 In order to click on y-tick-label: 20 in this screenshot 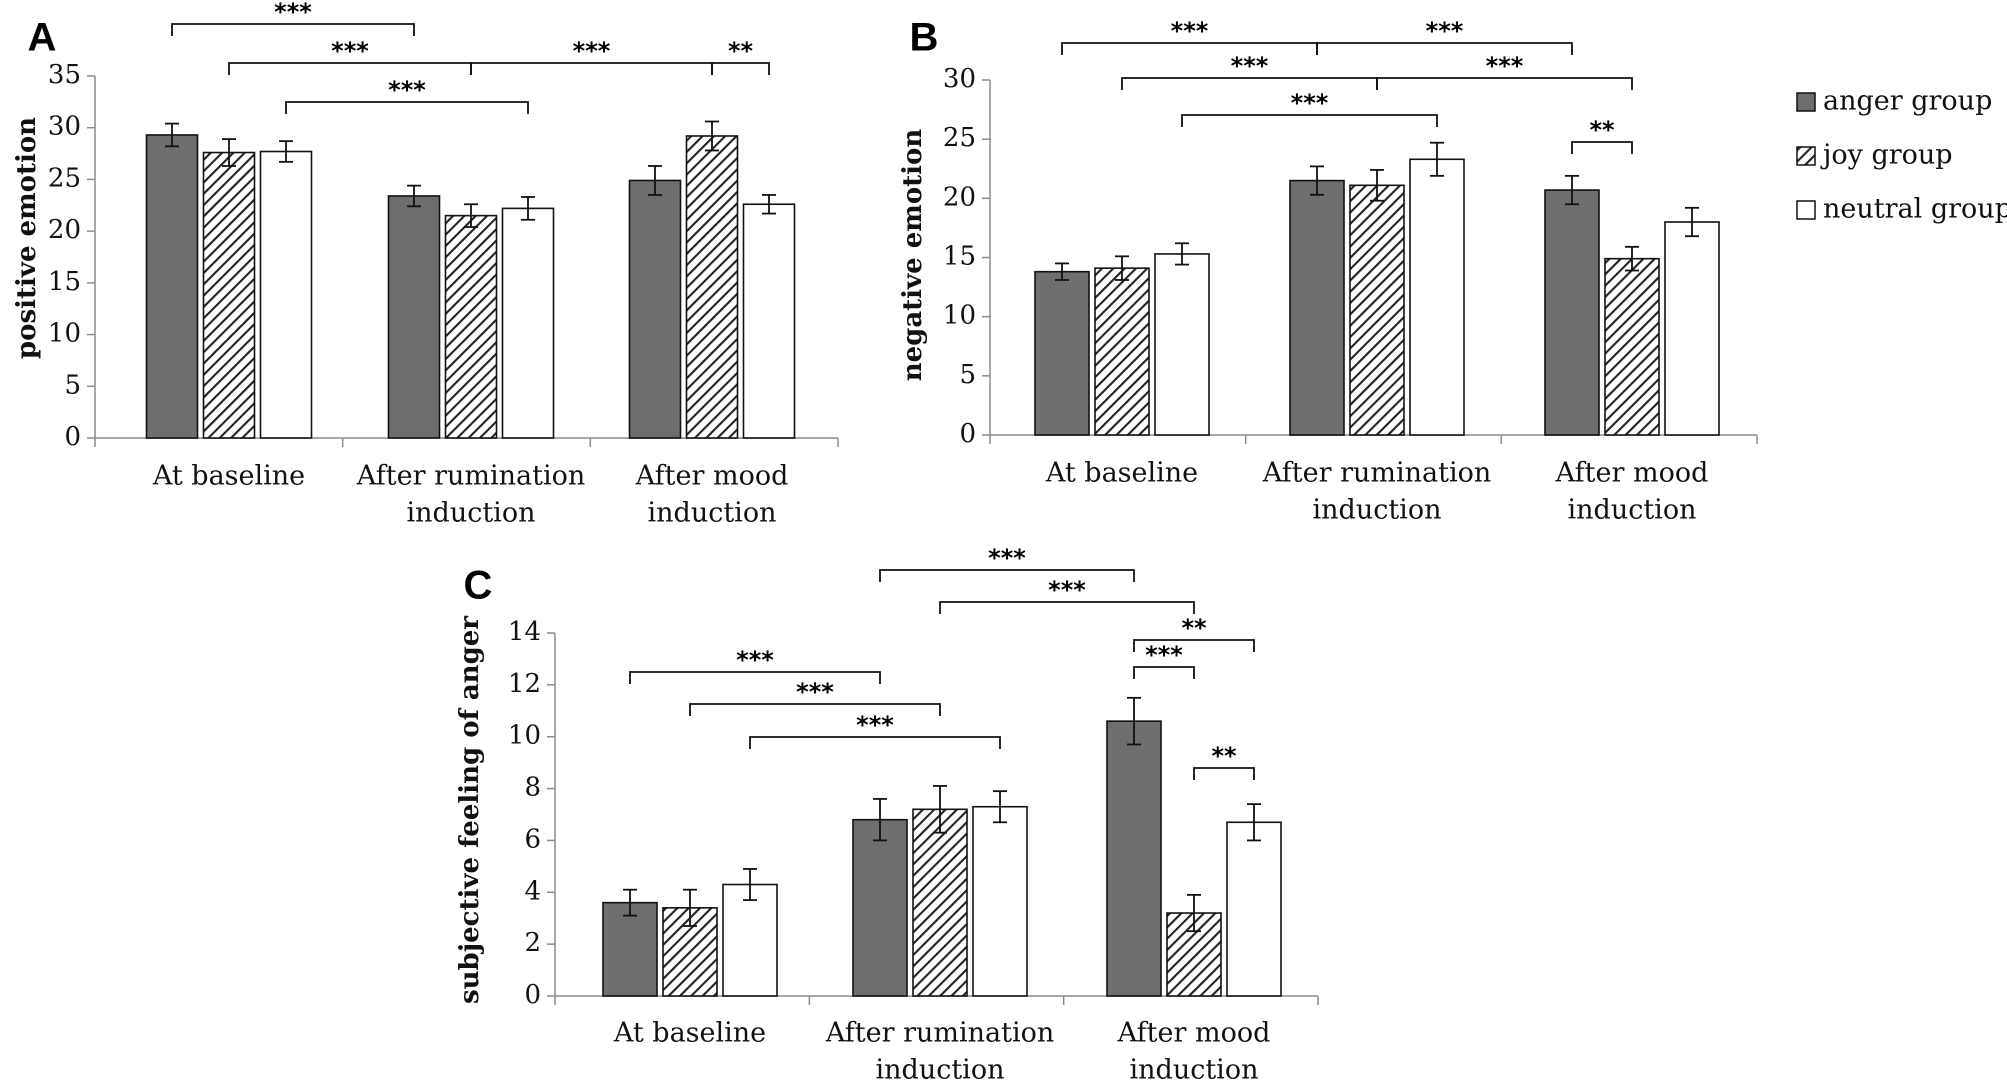, I will do `click(959, 197)`.